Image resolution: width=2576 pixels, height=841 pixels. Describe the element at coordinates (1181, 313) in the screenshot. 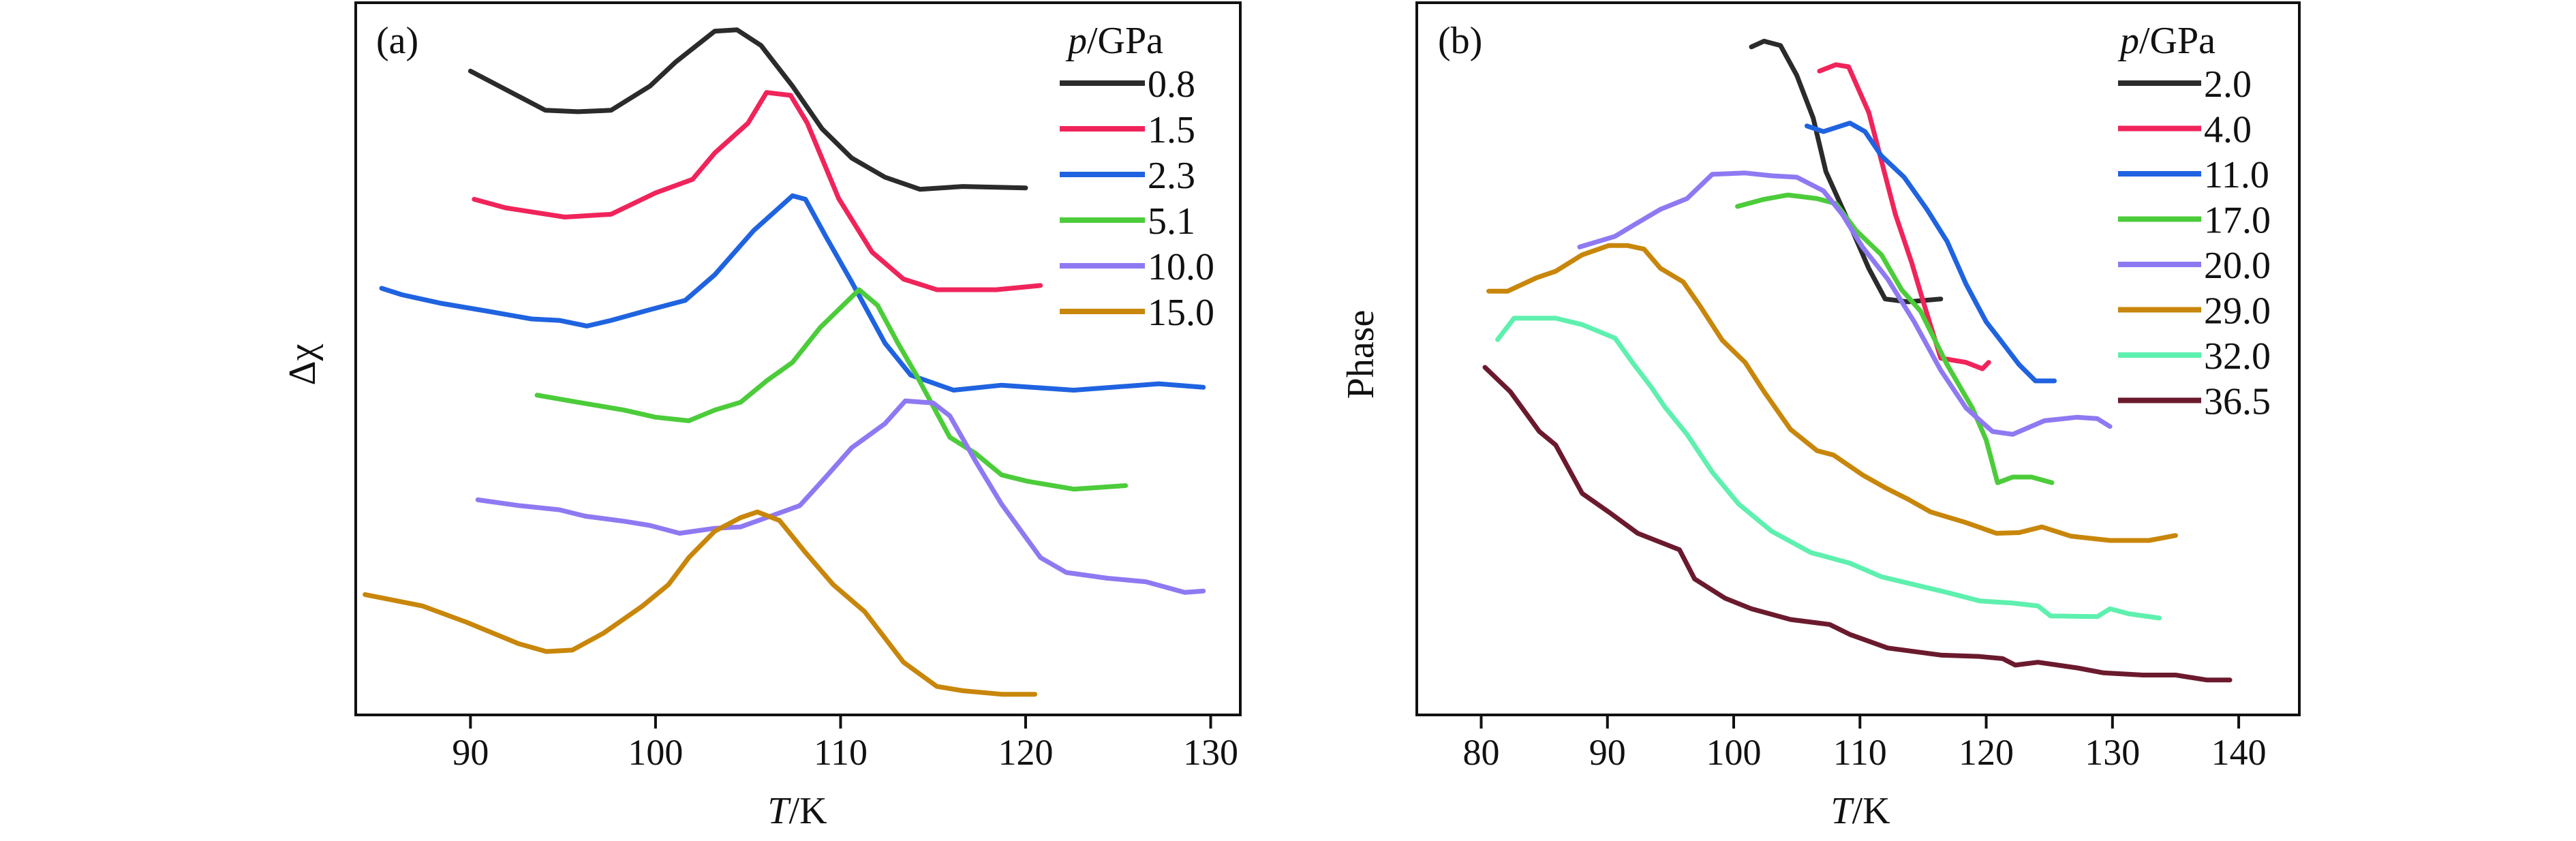

I see `legend-label: 15.0` at that location.